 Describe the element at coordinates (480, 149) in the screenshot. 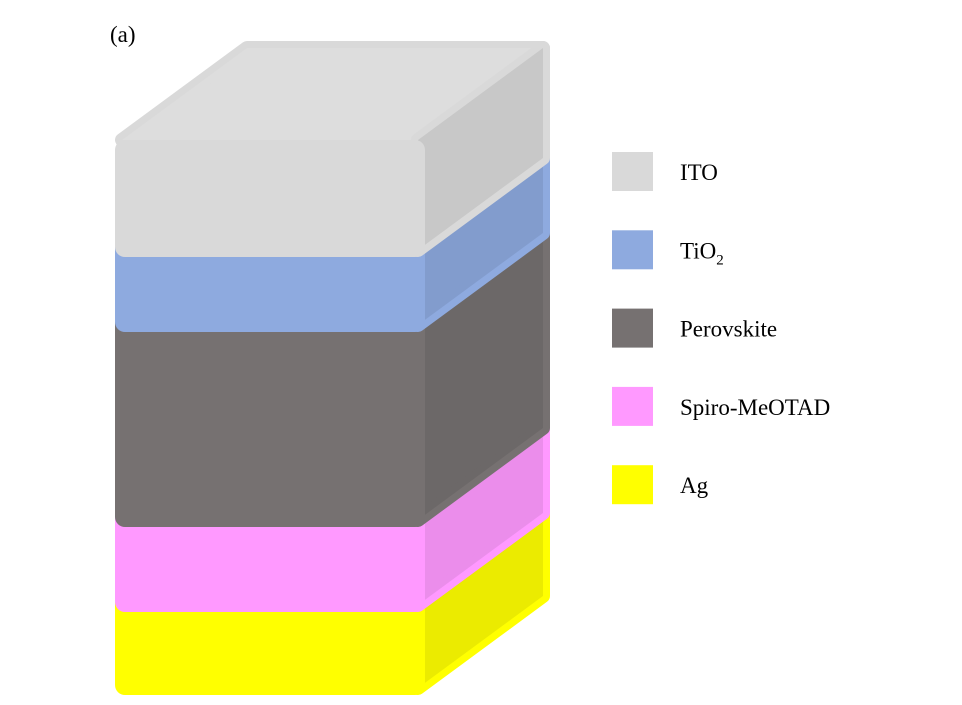

I see `layer-side-shade` at that location.